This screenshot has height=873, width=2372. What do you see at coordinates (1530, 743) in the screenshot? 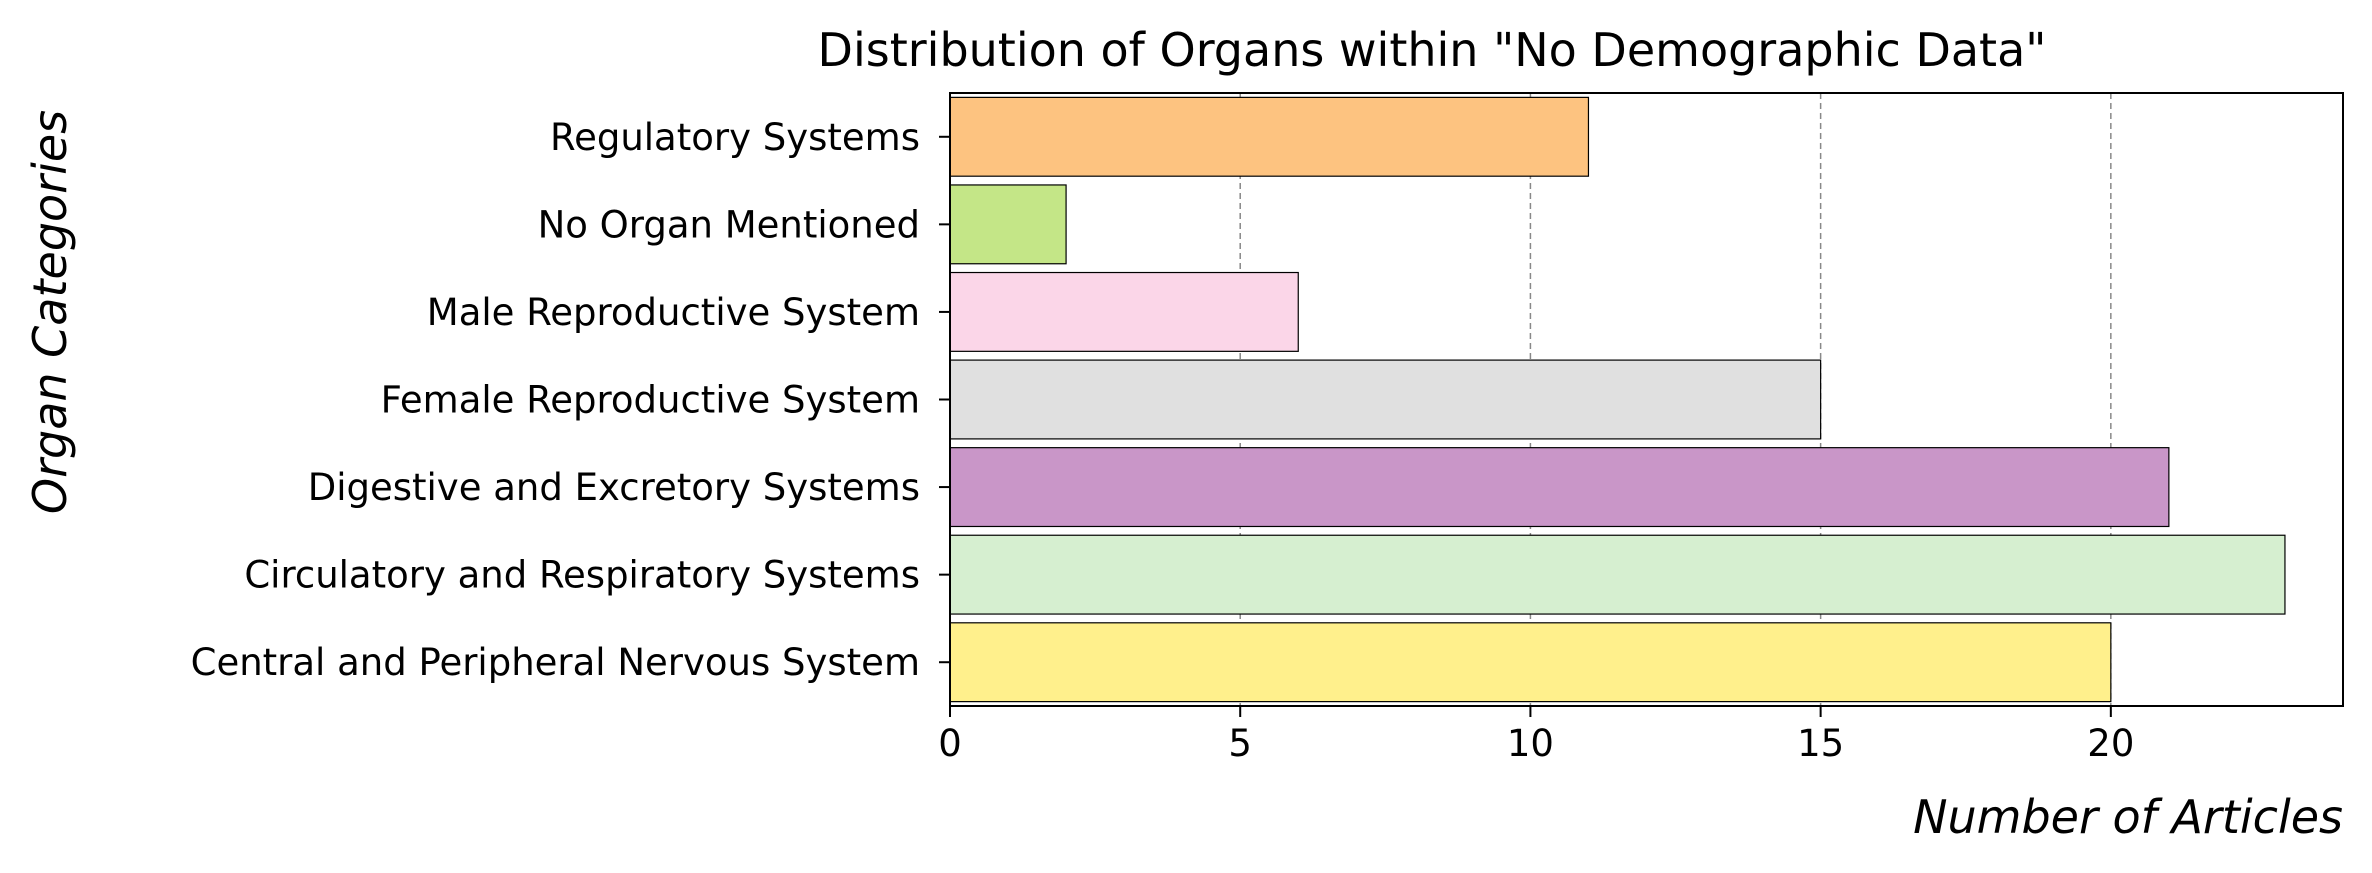
I see `x-tick-label: 10` at bounding box center [1530, 743].